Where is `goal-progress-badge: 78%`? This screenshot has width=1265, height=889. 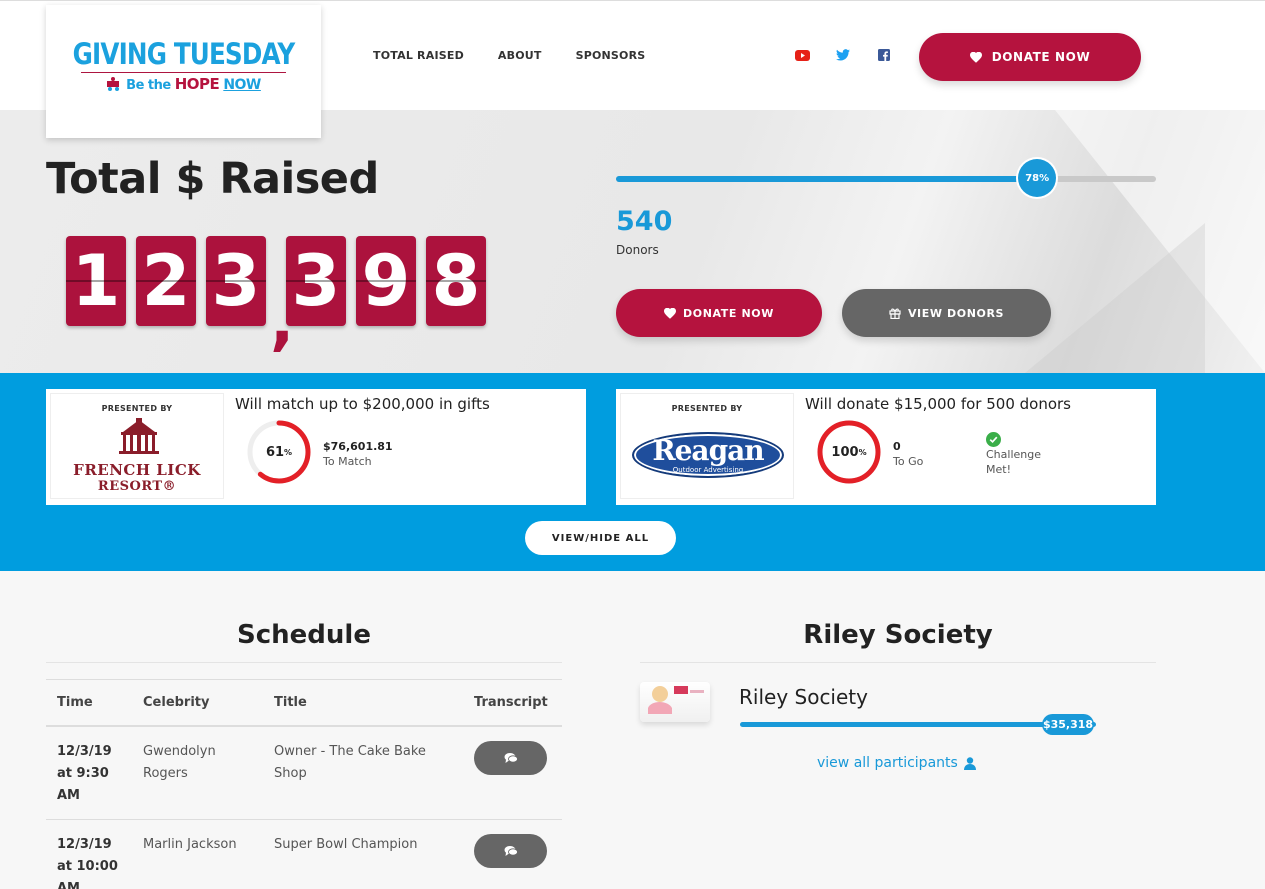
goal-progress-badge: 78% is located at coordinates (1037, 178).